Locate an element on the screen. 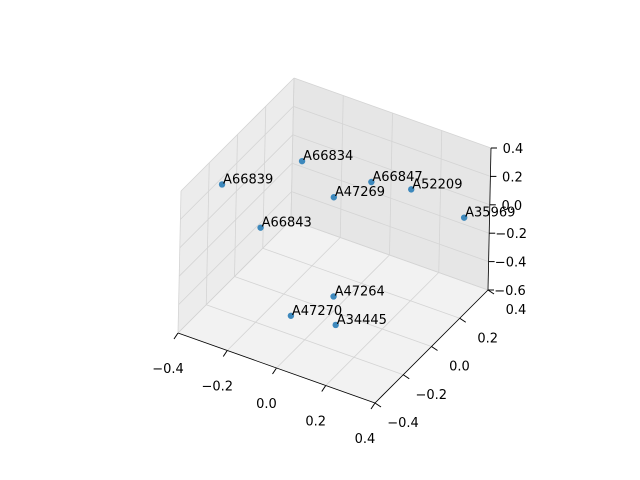 The width and height of the screenshot is (640, 480). y-axis is located at coordinates (431, 346).